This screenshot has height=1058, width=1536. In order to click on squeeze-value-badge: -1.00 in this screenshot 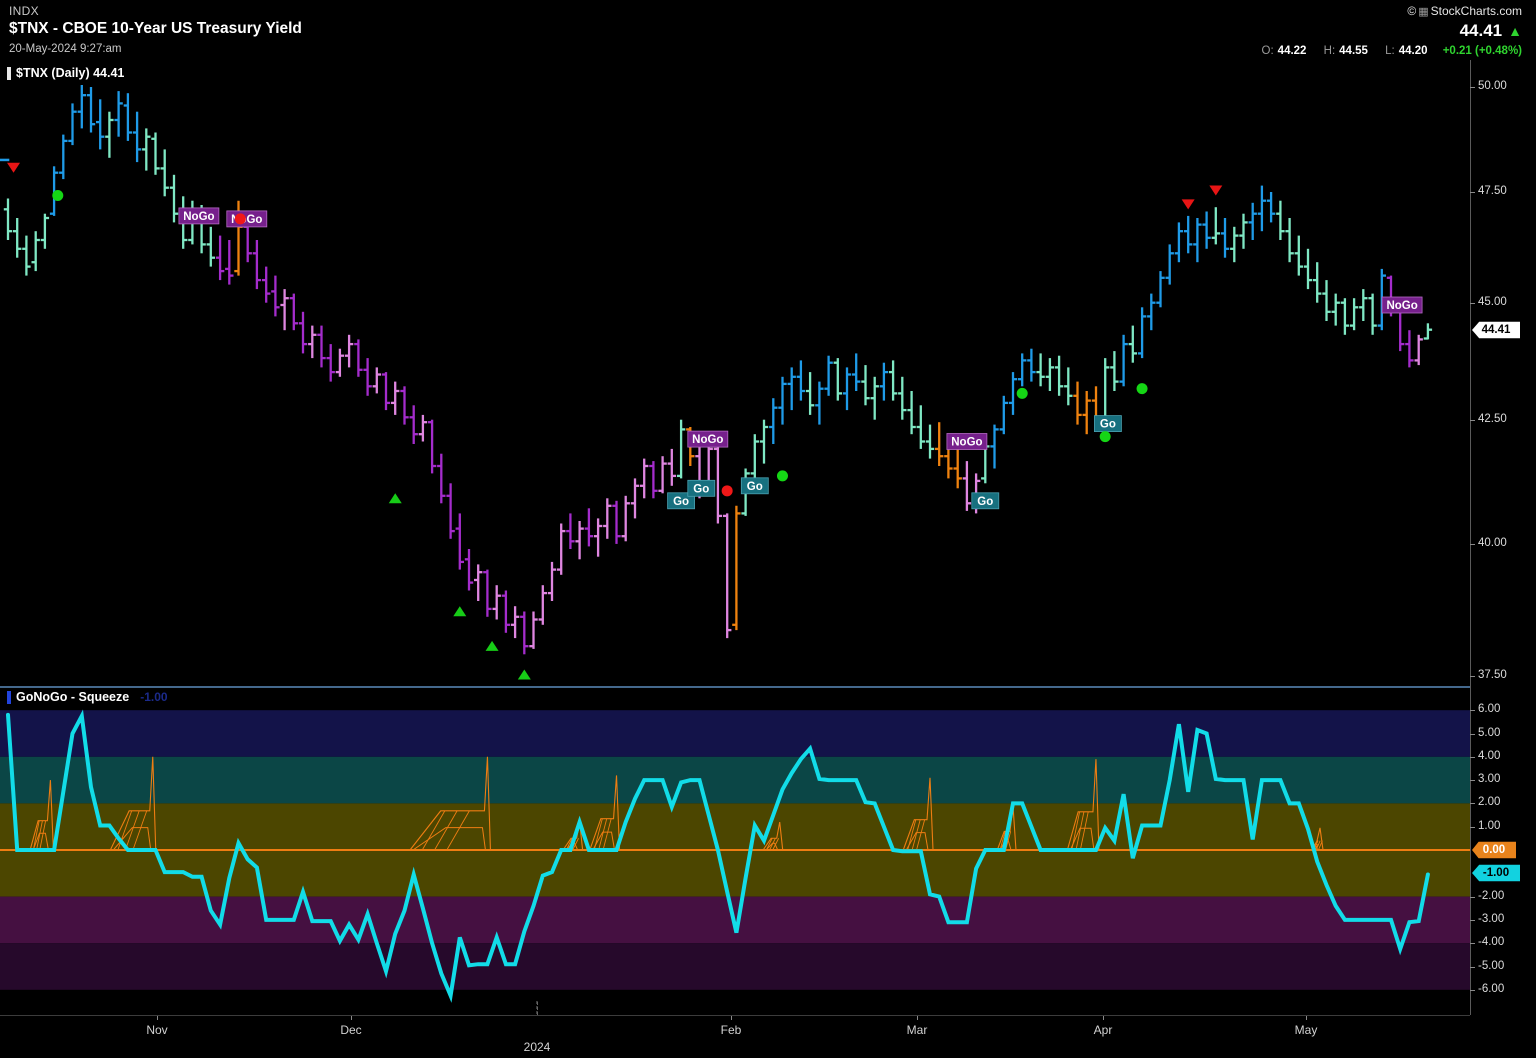, I will do `click(1496, 873)`.